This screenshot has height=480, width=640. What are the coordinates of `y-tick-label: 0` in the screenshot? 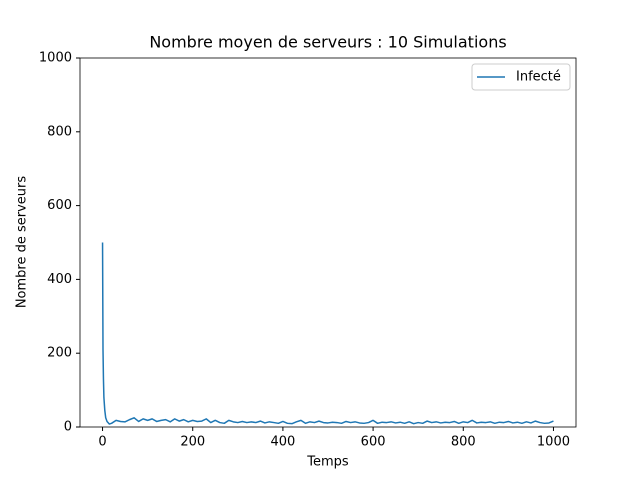 It's located at (68, 427).